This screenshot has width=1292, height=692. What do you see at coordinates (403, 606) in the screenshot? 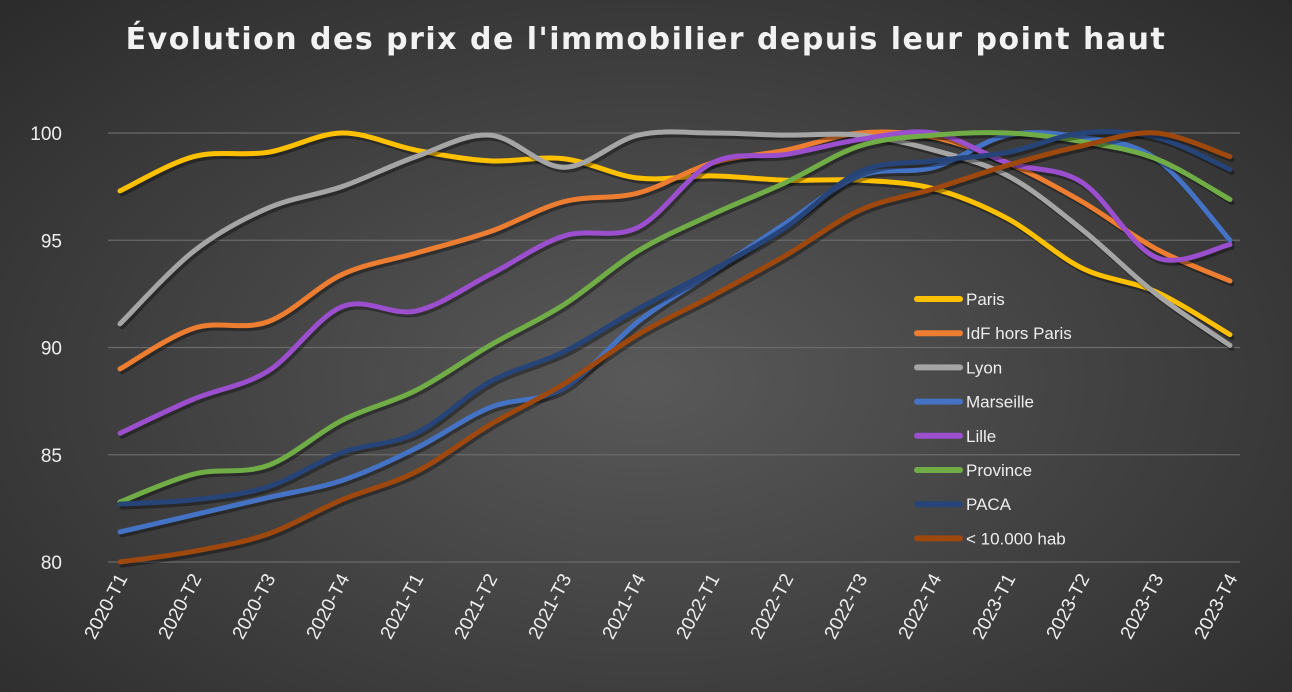
I see `x-tick-label: 2021-T1` at bounding box center [403, 606].